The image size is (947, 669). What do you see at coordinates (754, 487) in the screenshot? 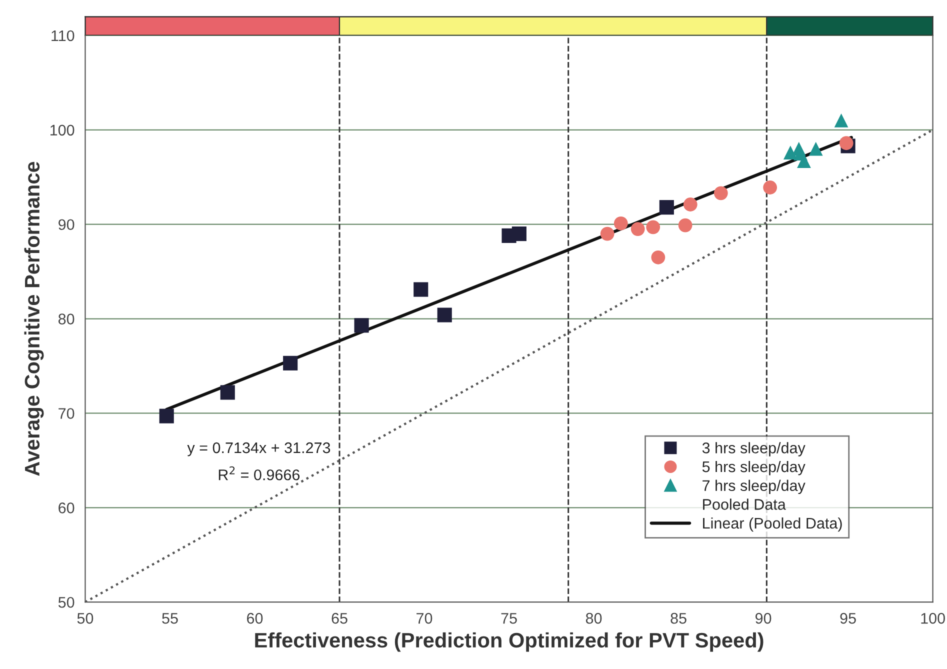
I see `legend-label: 7 hrs sleep/day` at bounding box center [754, 487].